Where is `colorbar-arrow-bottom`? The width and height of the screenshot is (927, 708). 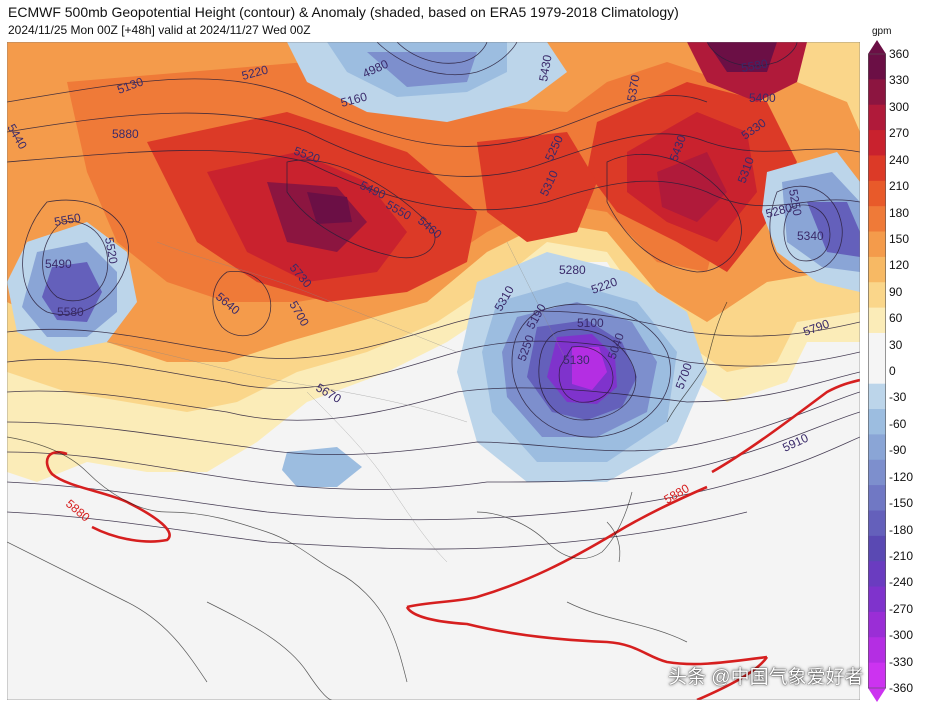
colorbar-arrow-bottom is located at coordinates (877, 695).